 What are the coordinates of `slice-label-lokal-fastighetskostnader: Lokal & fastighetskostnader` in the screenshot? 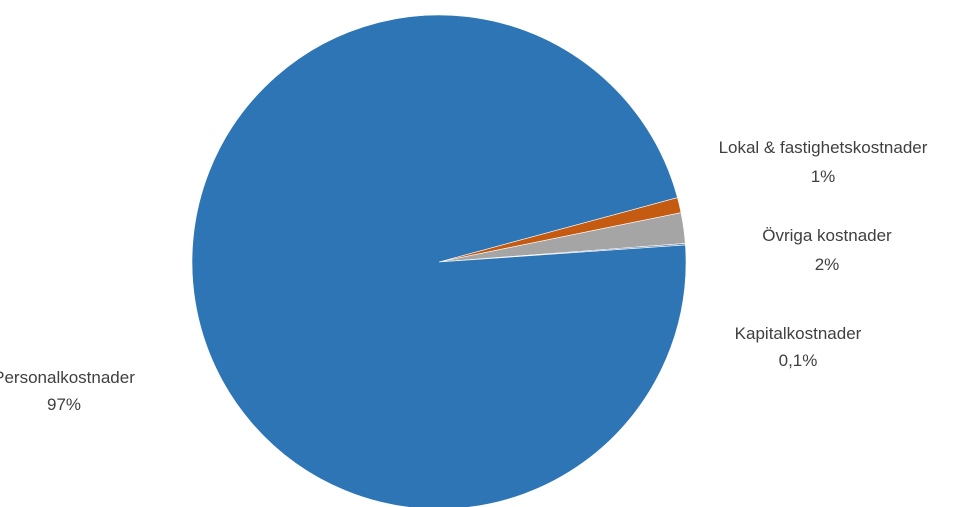 It's located at (823, 147).